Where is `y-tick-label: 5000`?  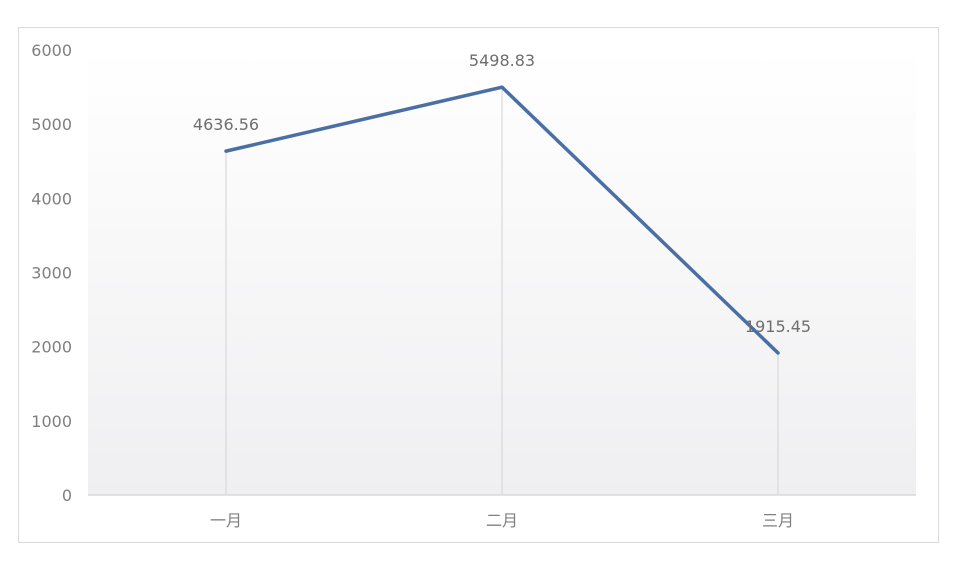 y-tick-label: 5000 is located at coordinates (51, 124).